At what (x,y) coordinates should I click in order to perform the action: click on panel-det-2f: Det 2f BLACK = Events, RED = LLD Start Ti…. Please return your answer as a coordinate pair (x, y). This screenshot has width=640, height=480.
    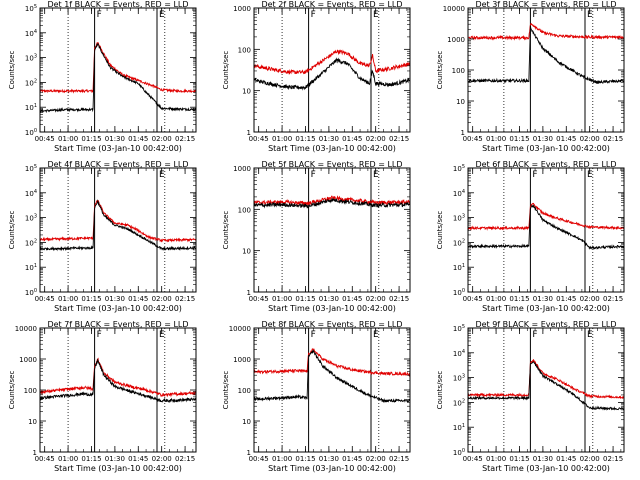
    Looking at the image, I should click on (316, 76).